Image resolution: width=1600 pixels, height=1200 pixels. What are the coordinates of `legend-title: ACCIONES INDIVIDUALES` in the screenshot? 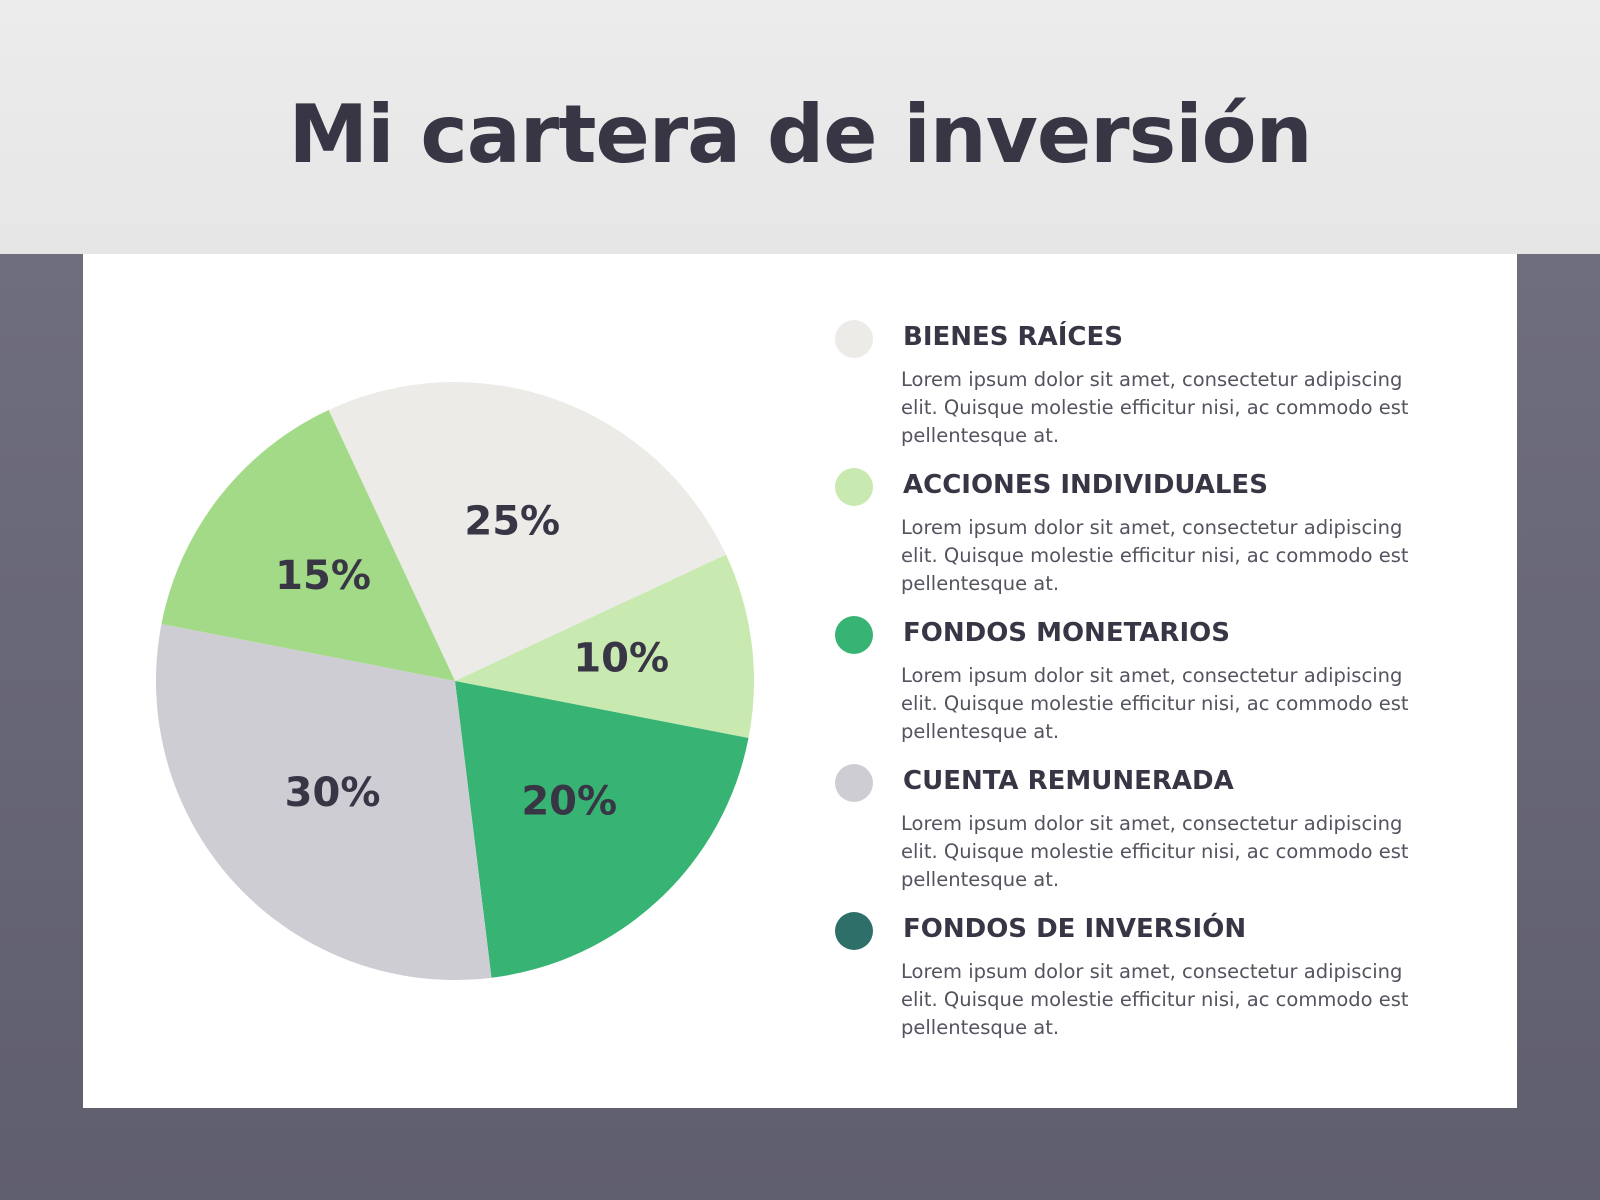 It's located at (1085, 485).